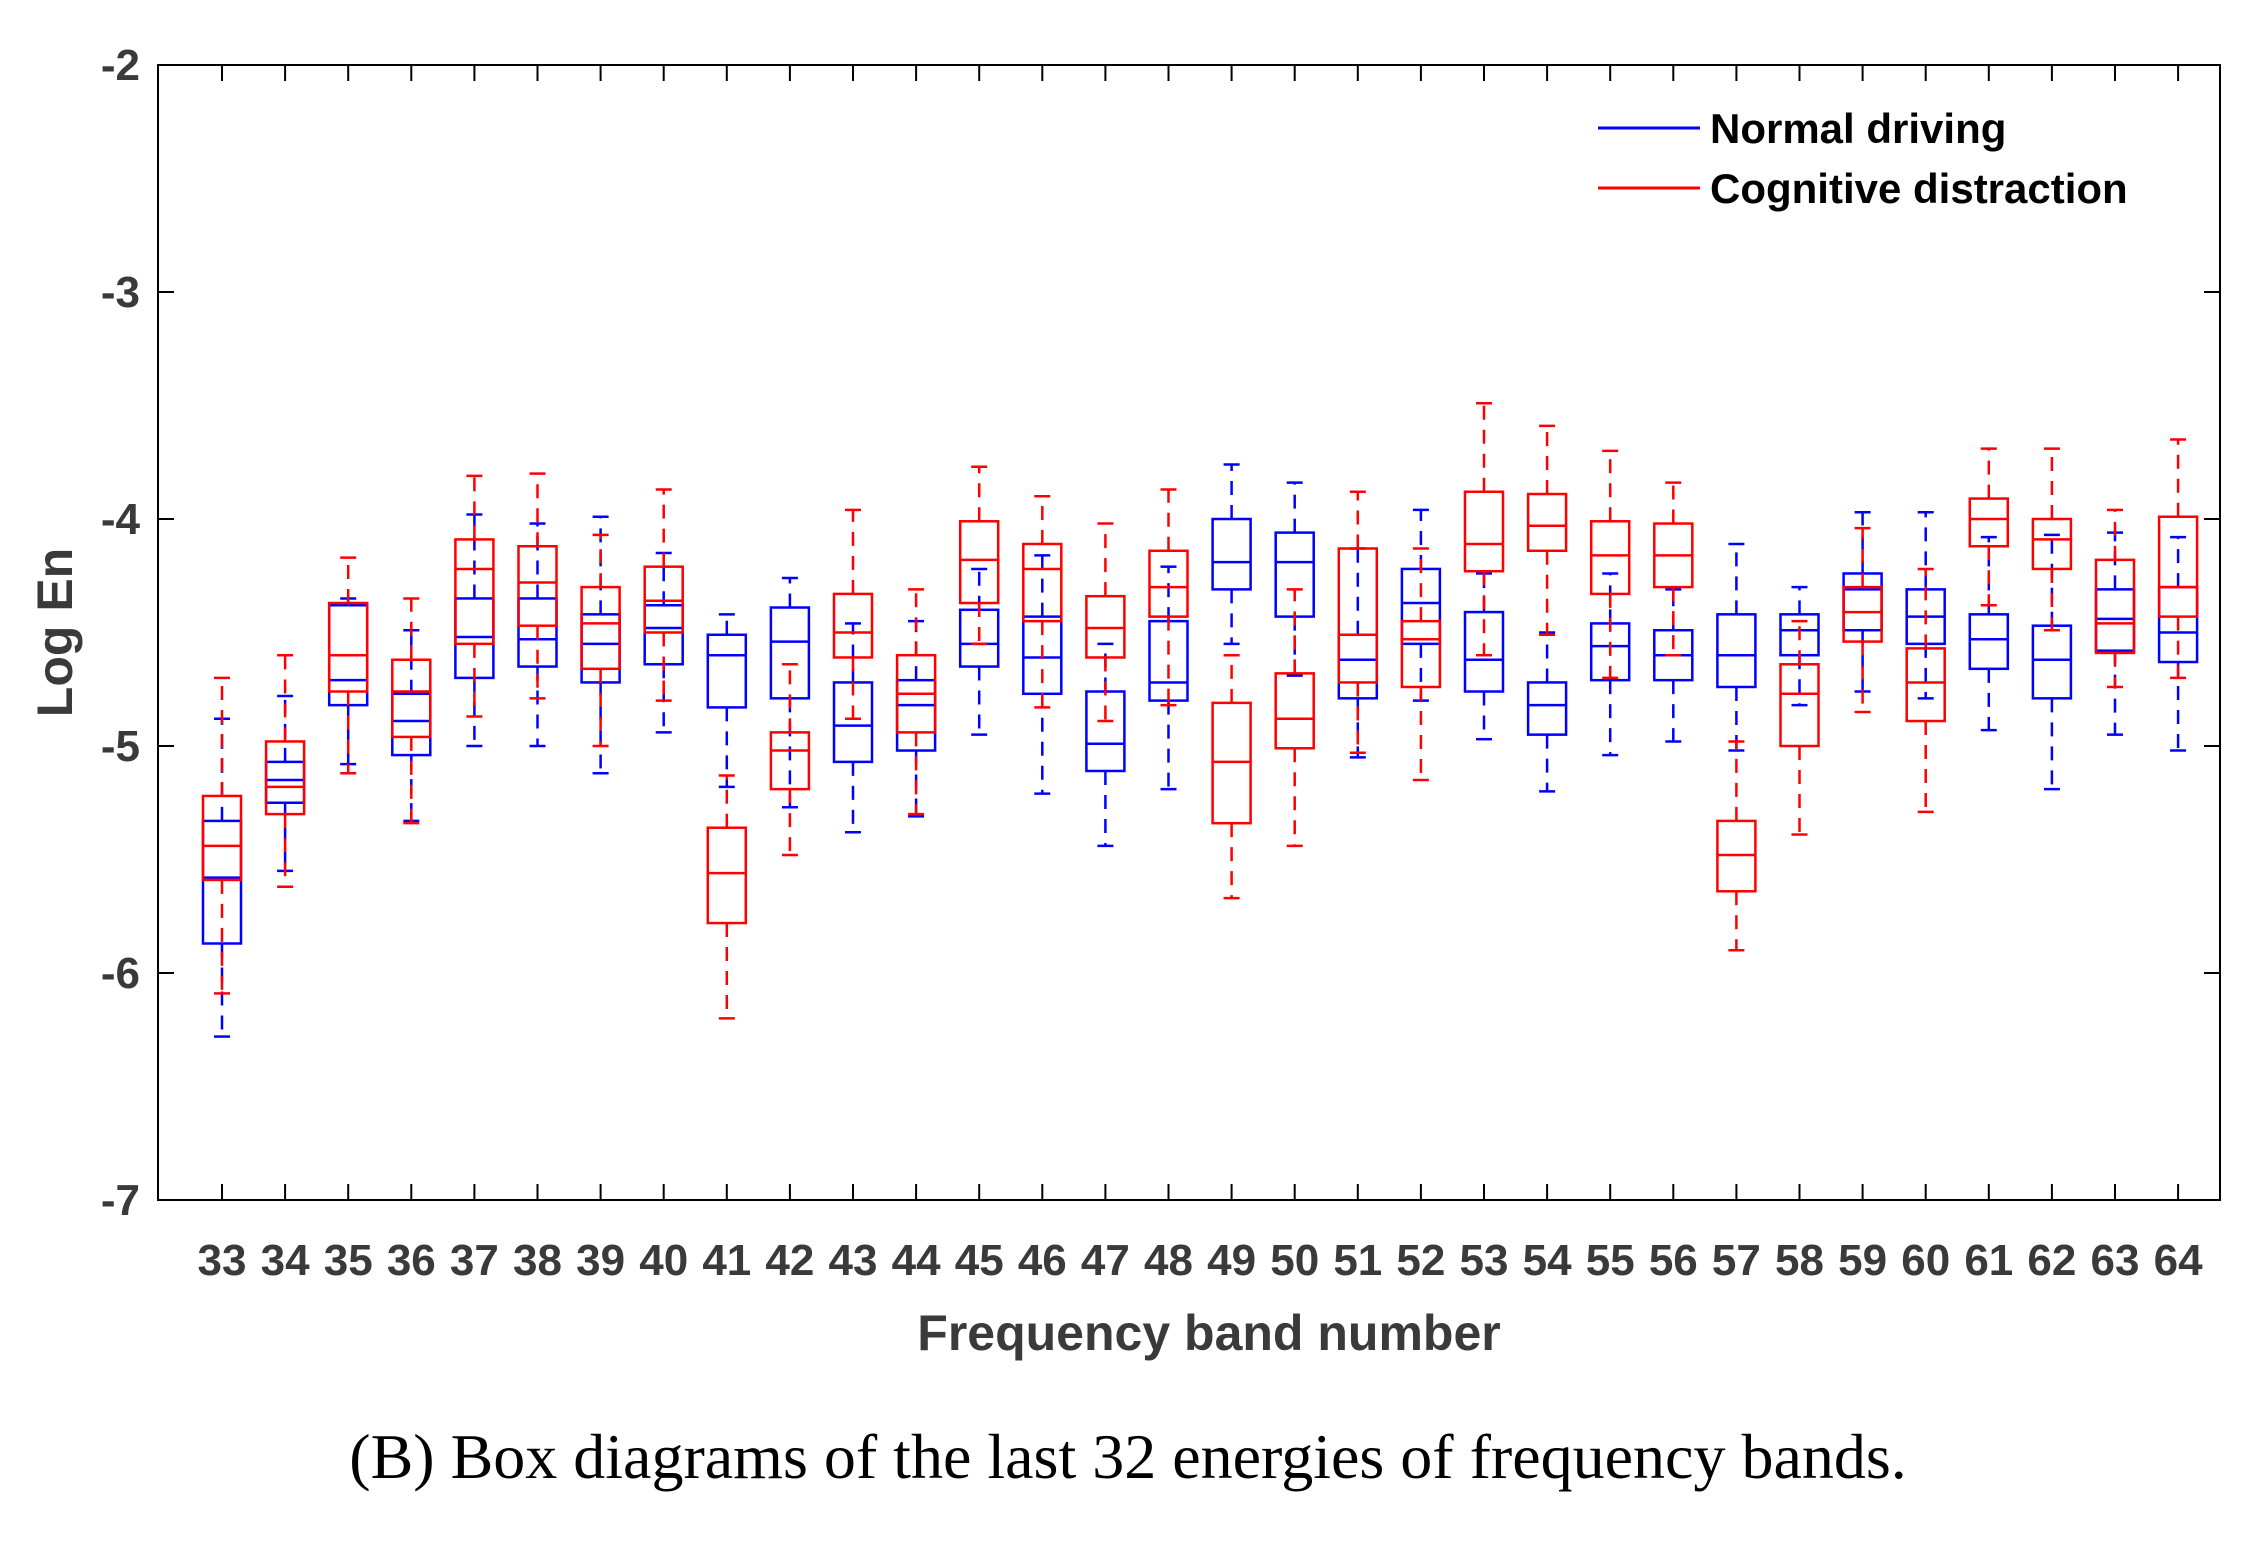 The image size is (2256, 1555). I want to click on x-tick-label: 41, so click(726, 1260).